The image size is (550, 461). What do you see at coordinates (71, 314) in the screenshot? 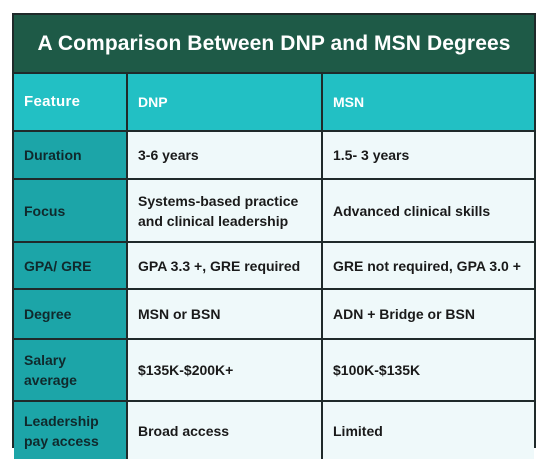
I see `row-feature-degree: Degree` at bounding box center [71, 314].